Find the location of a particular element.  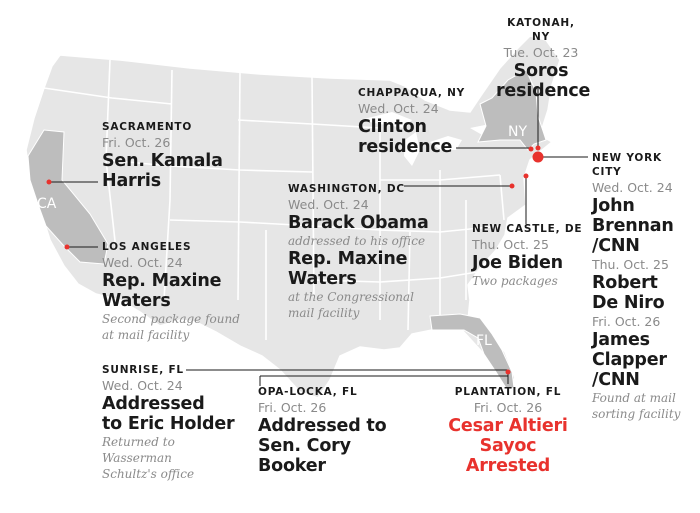

katonah-marker is located at coordinates (538, 148).